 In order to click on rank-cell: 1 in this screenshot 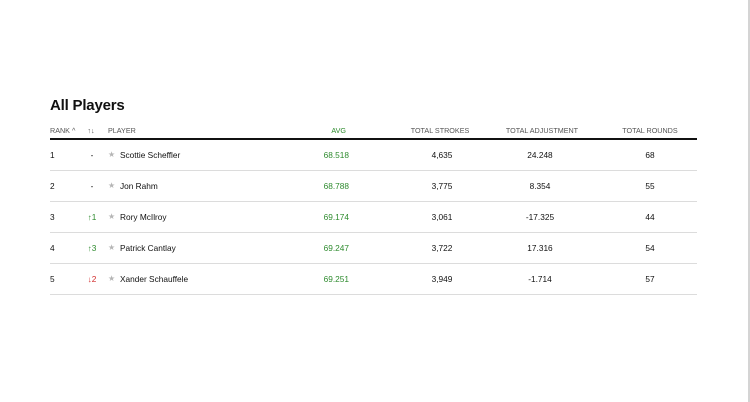, I will do `click(52, 155)`.